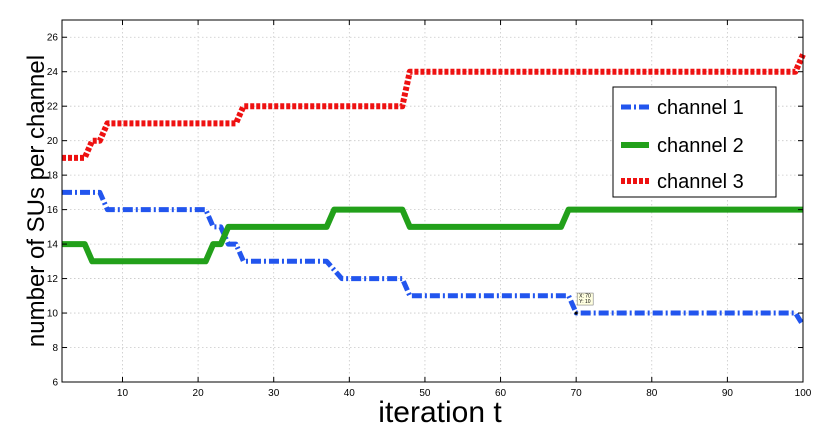  I want to click on datatip-y-text: Y: 10, so click(585, 302).